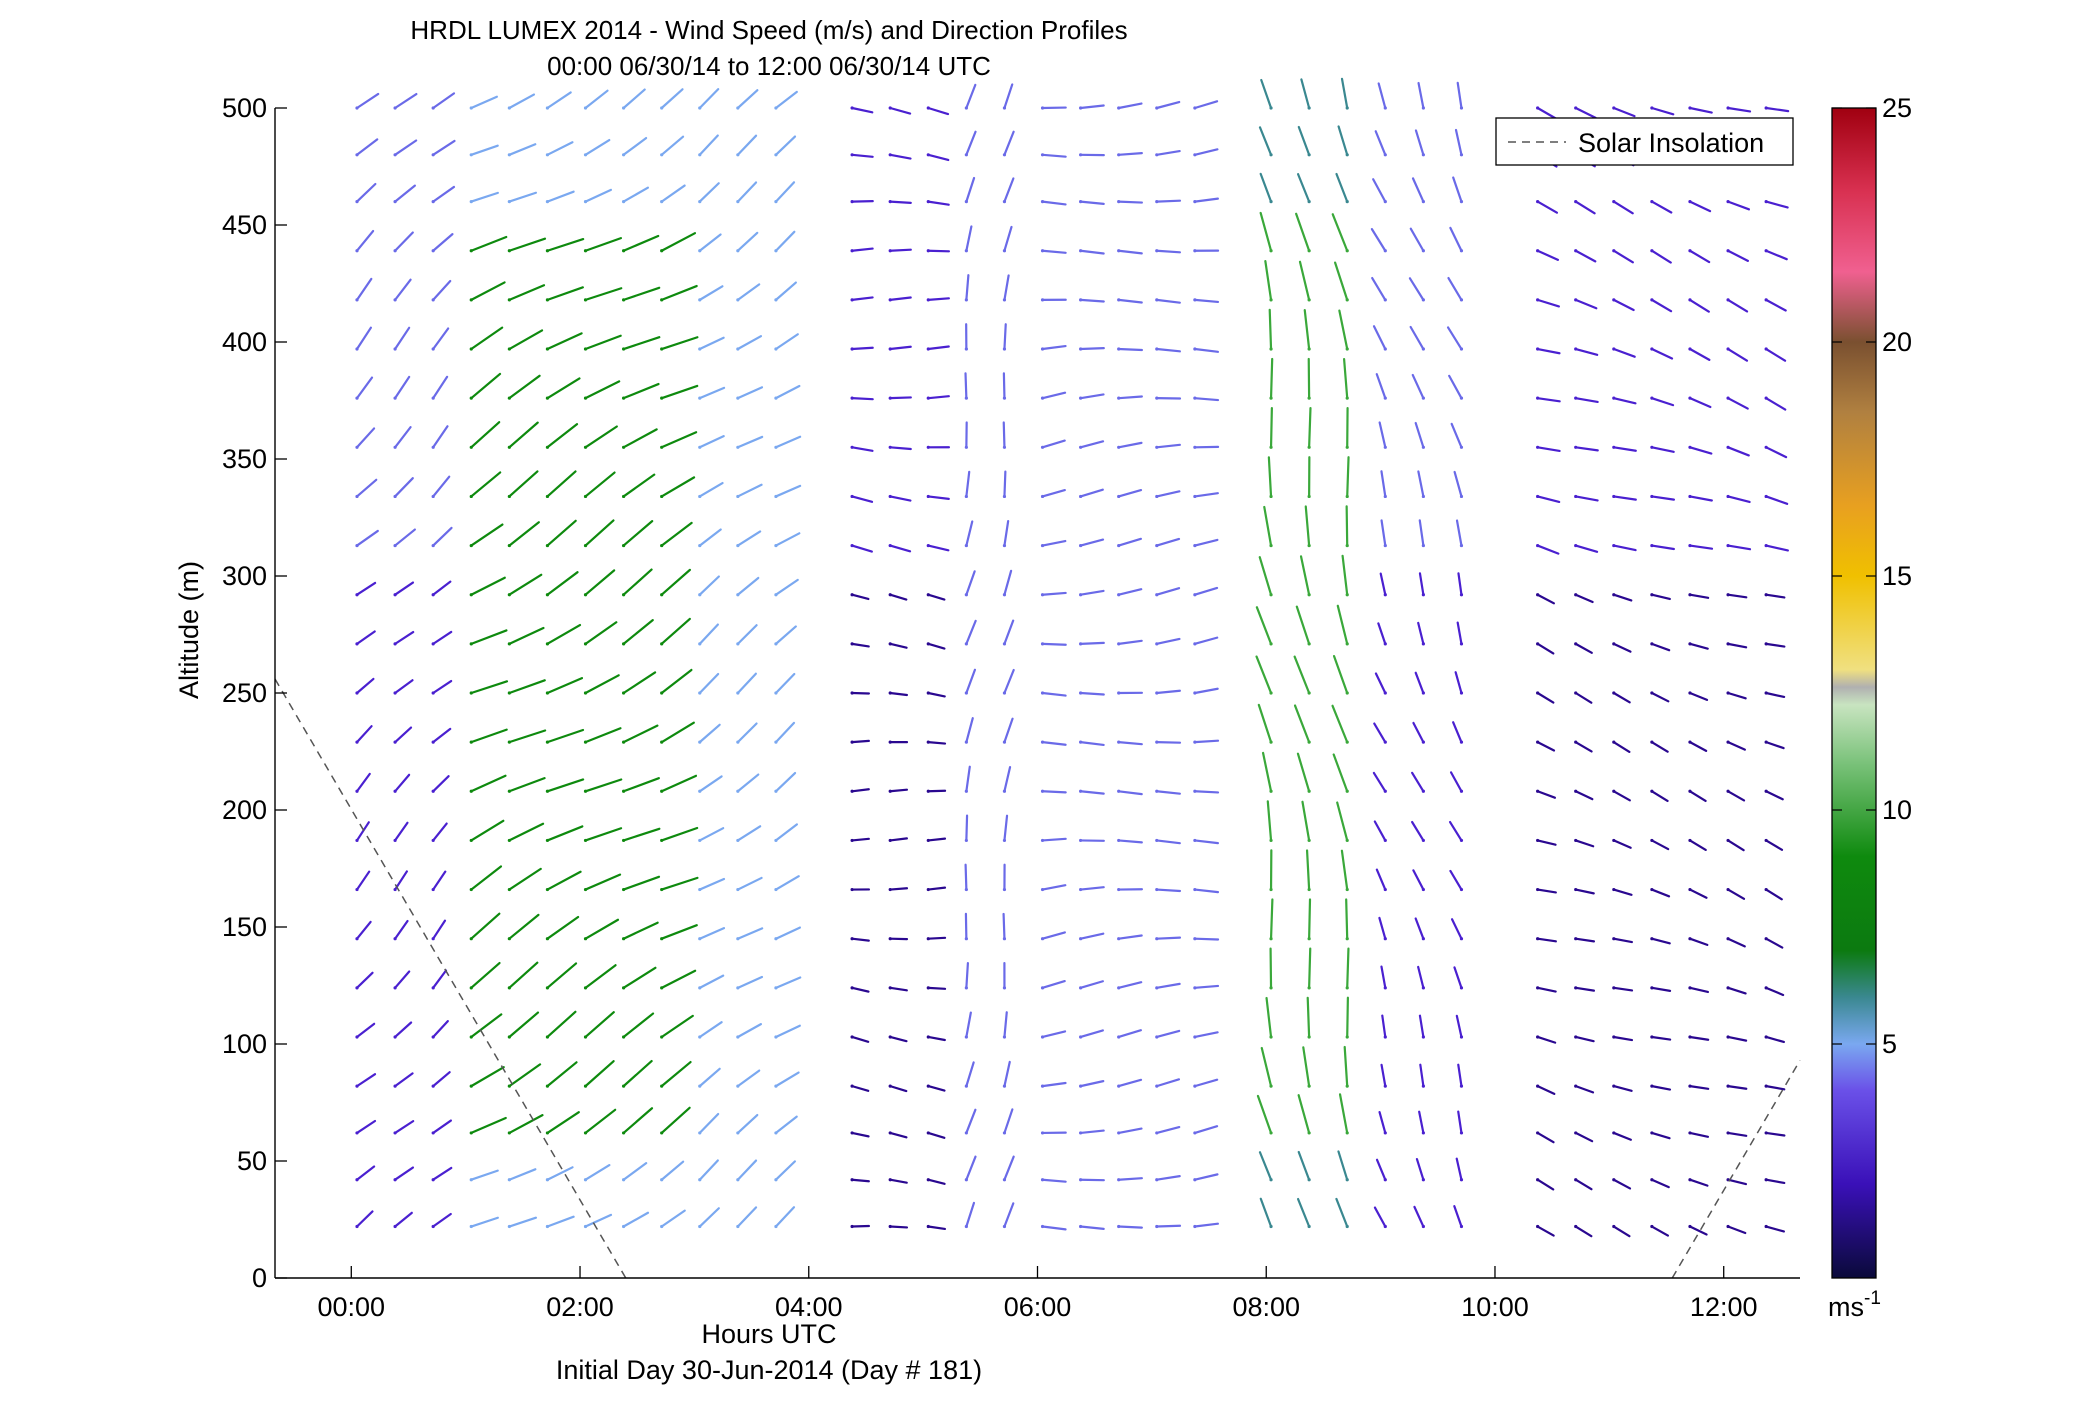 The image size is (2098, 1425). What do you see at coordinates (252, 1161) in the screenshot?
I see `y-tick-label: 50` at bounding box center [252, 1161].